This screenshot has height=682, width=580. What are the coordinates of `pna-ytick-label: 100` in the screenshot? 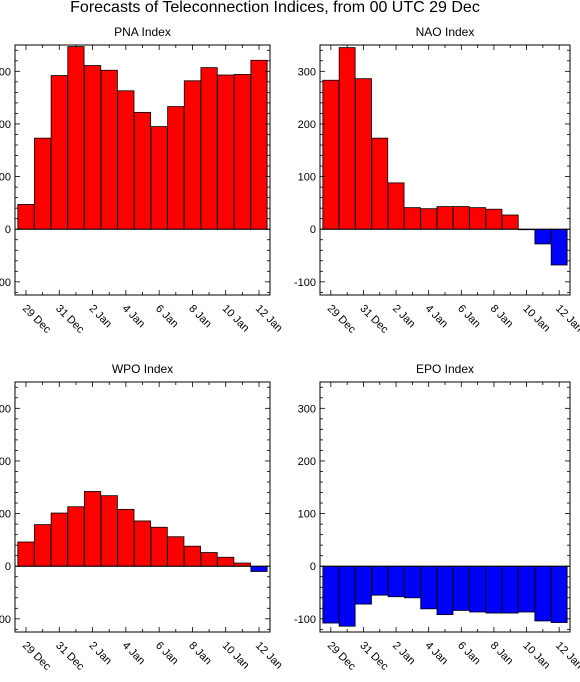 It's located at (5, 178).